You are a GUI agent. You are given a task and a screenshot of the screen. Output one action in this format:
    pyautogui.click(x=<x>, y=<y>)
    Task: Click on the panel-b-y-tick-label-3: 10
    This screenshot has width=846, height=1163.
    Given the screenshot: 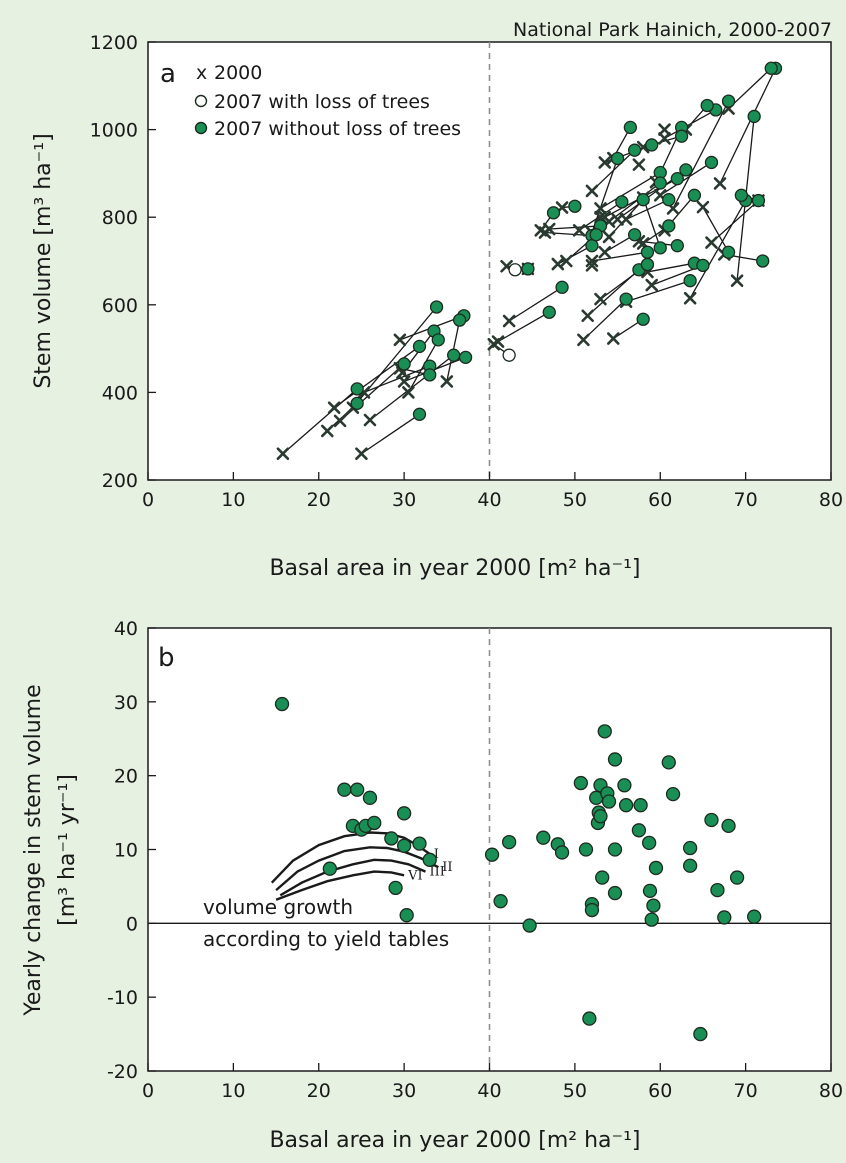 What is the action you would take?
    pyautogui.click(x=126, y=851)
    